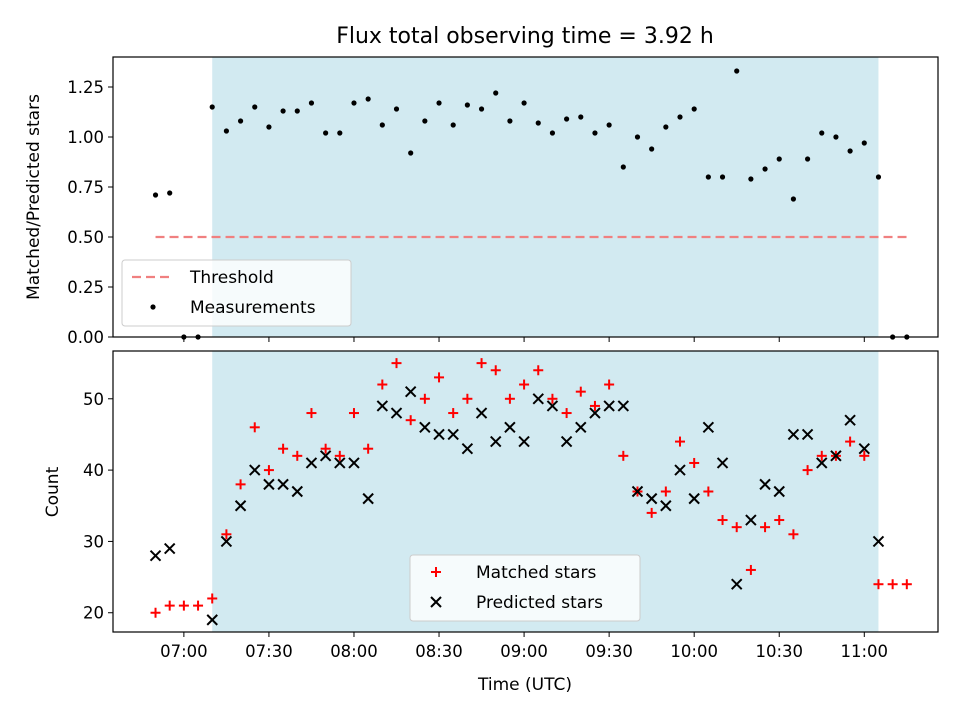 The image size is (960, 720). I want to click on x-tick-label: 07:00, so click(184, 651).